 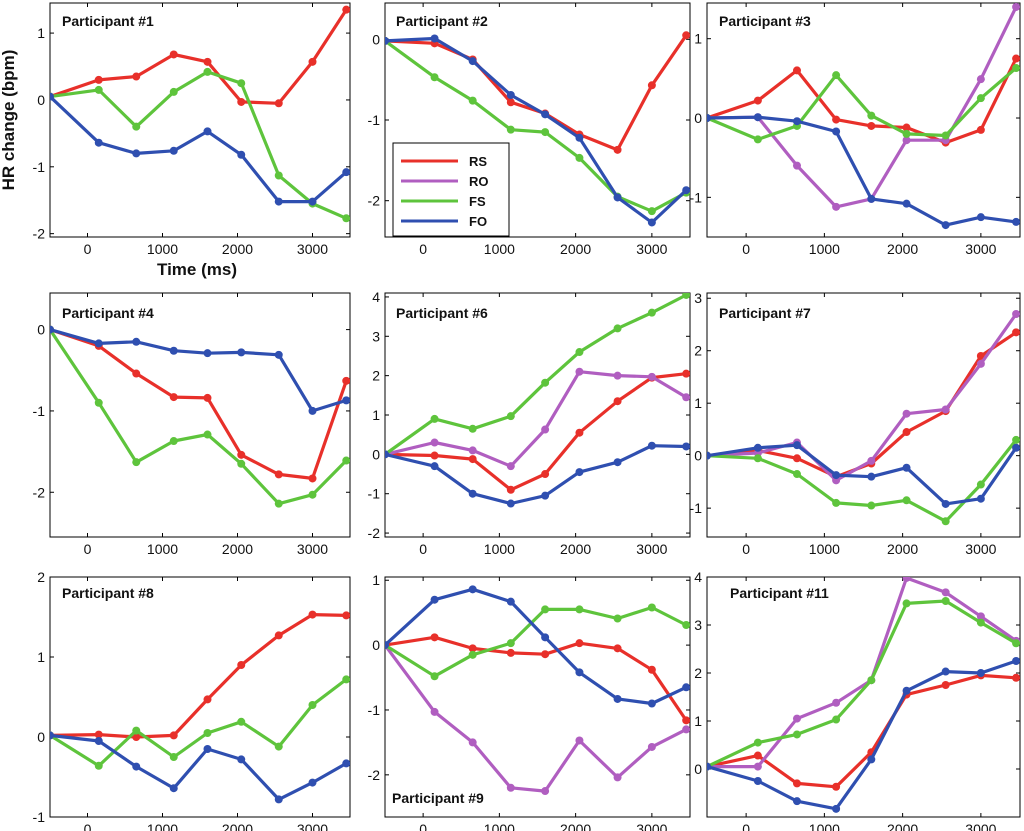 What do you see at coordinates (479, 181) in the screenshot?
I see `legend-label-ro: RO` at bounding box center [479, 181].